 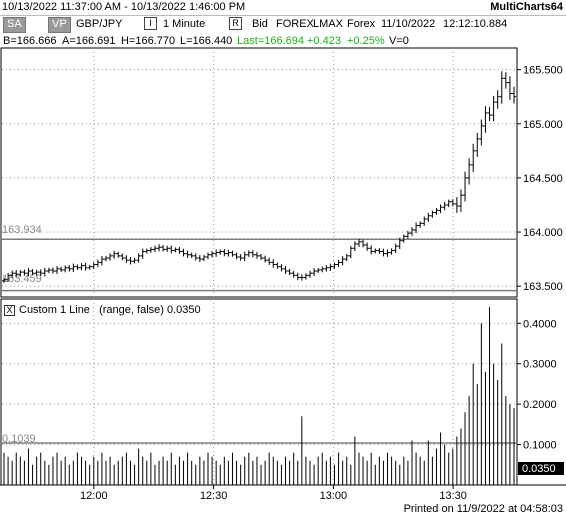 What do you see at coordinates (295, 24) in the screenshot?
I see `exchange: FOREX` at bounding box center [295, 24].